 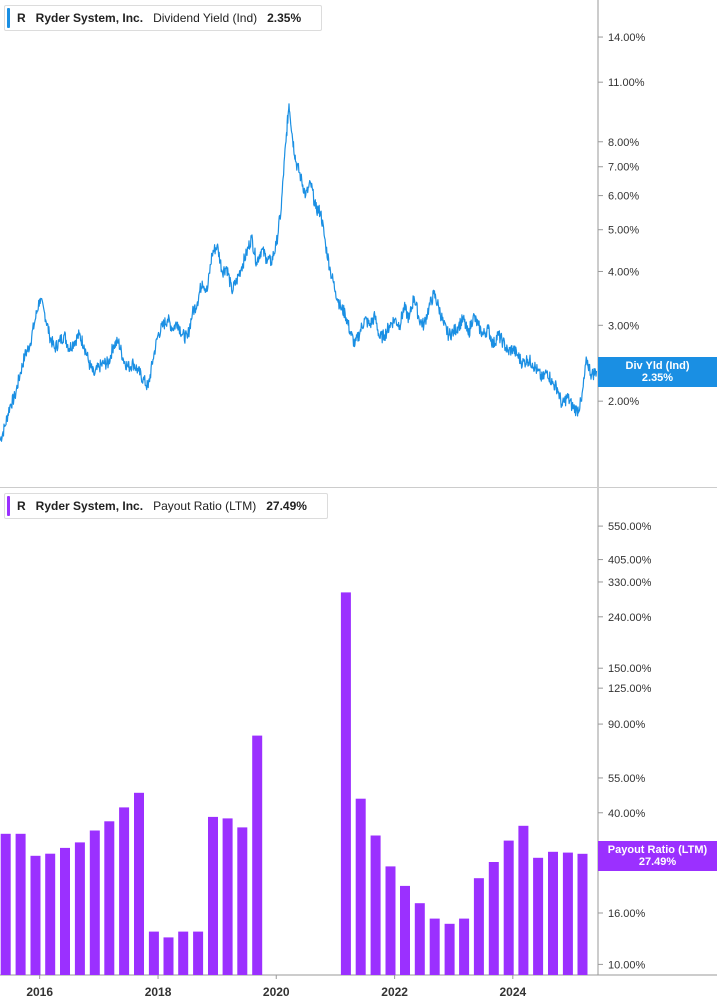 I want to click on y-tick-label: 16.00%, so click(x=627, y=914).